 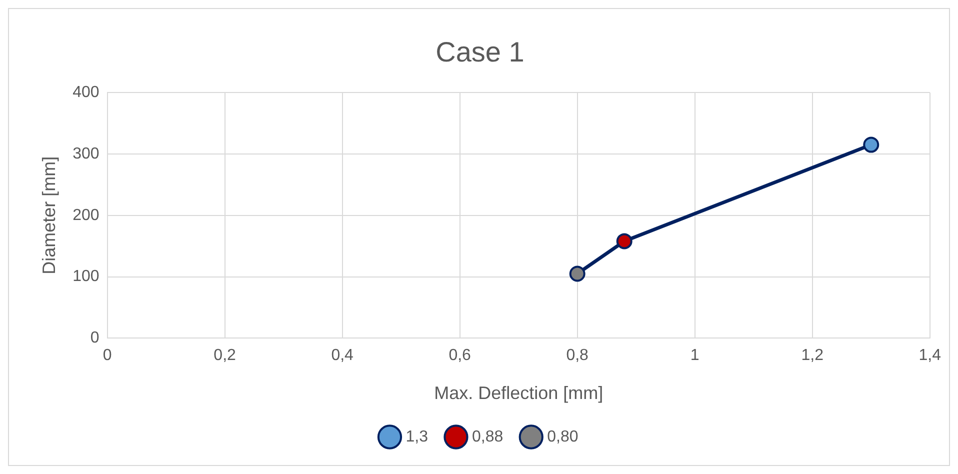 What do you see at coordinates (562, 437) in the screenshot?
I see `legend-label: 0,80` at bounding box center [562, 437].